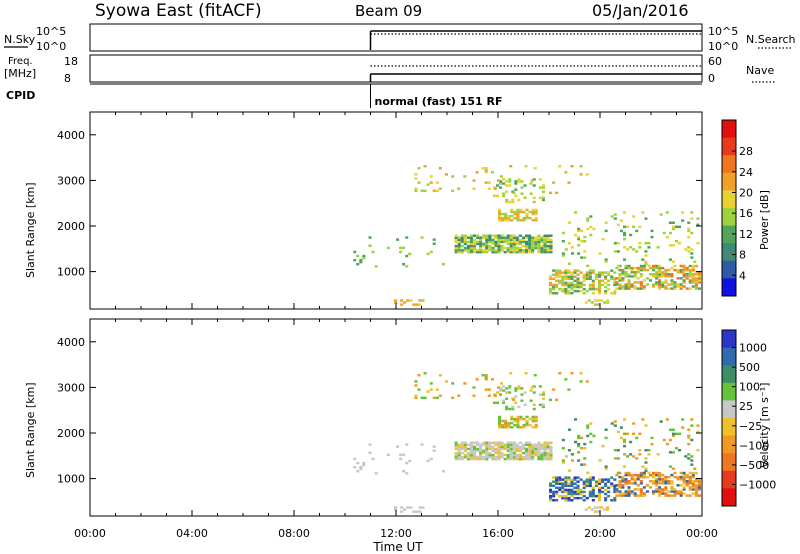 This screenshot has height=554, width=800. Describe the element at coordinates (20, 95) in the screenshot. I see `cpid-label: CPID` at that location.